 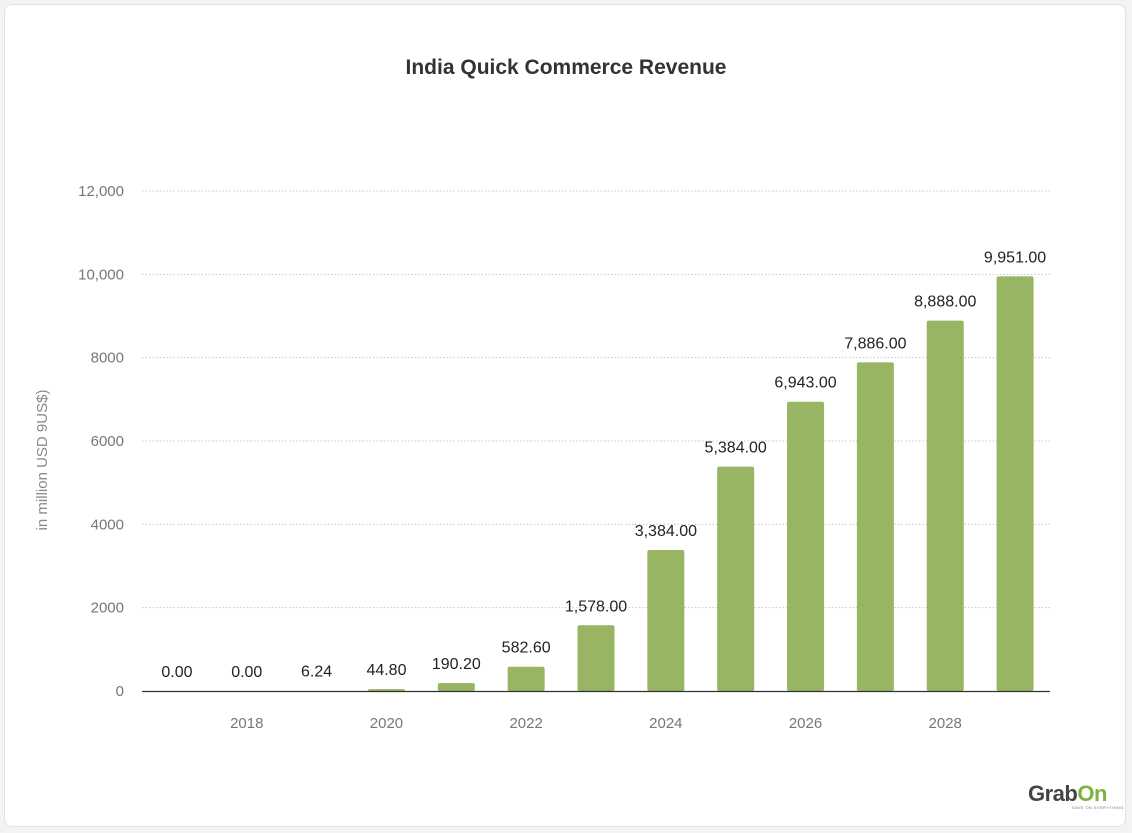 I want to click on x-tick-label: 2020, so click(x=386, y=723).